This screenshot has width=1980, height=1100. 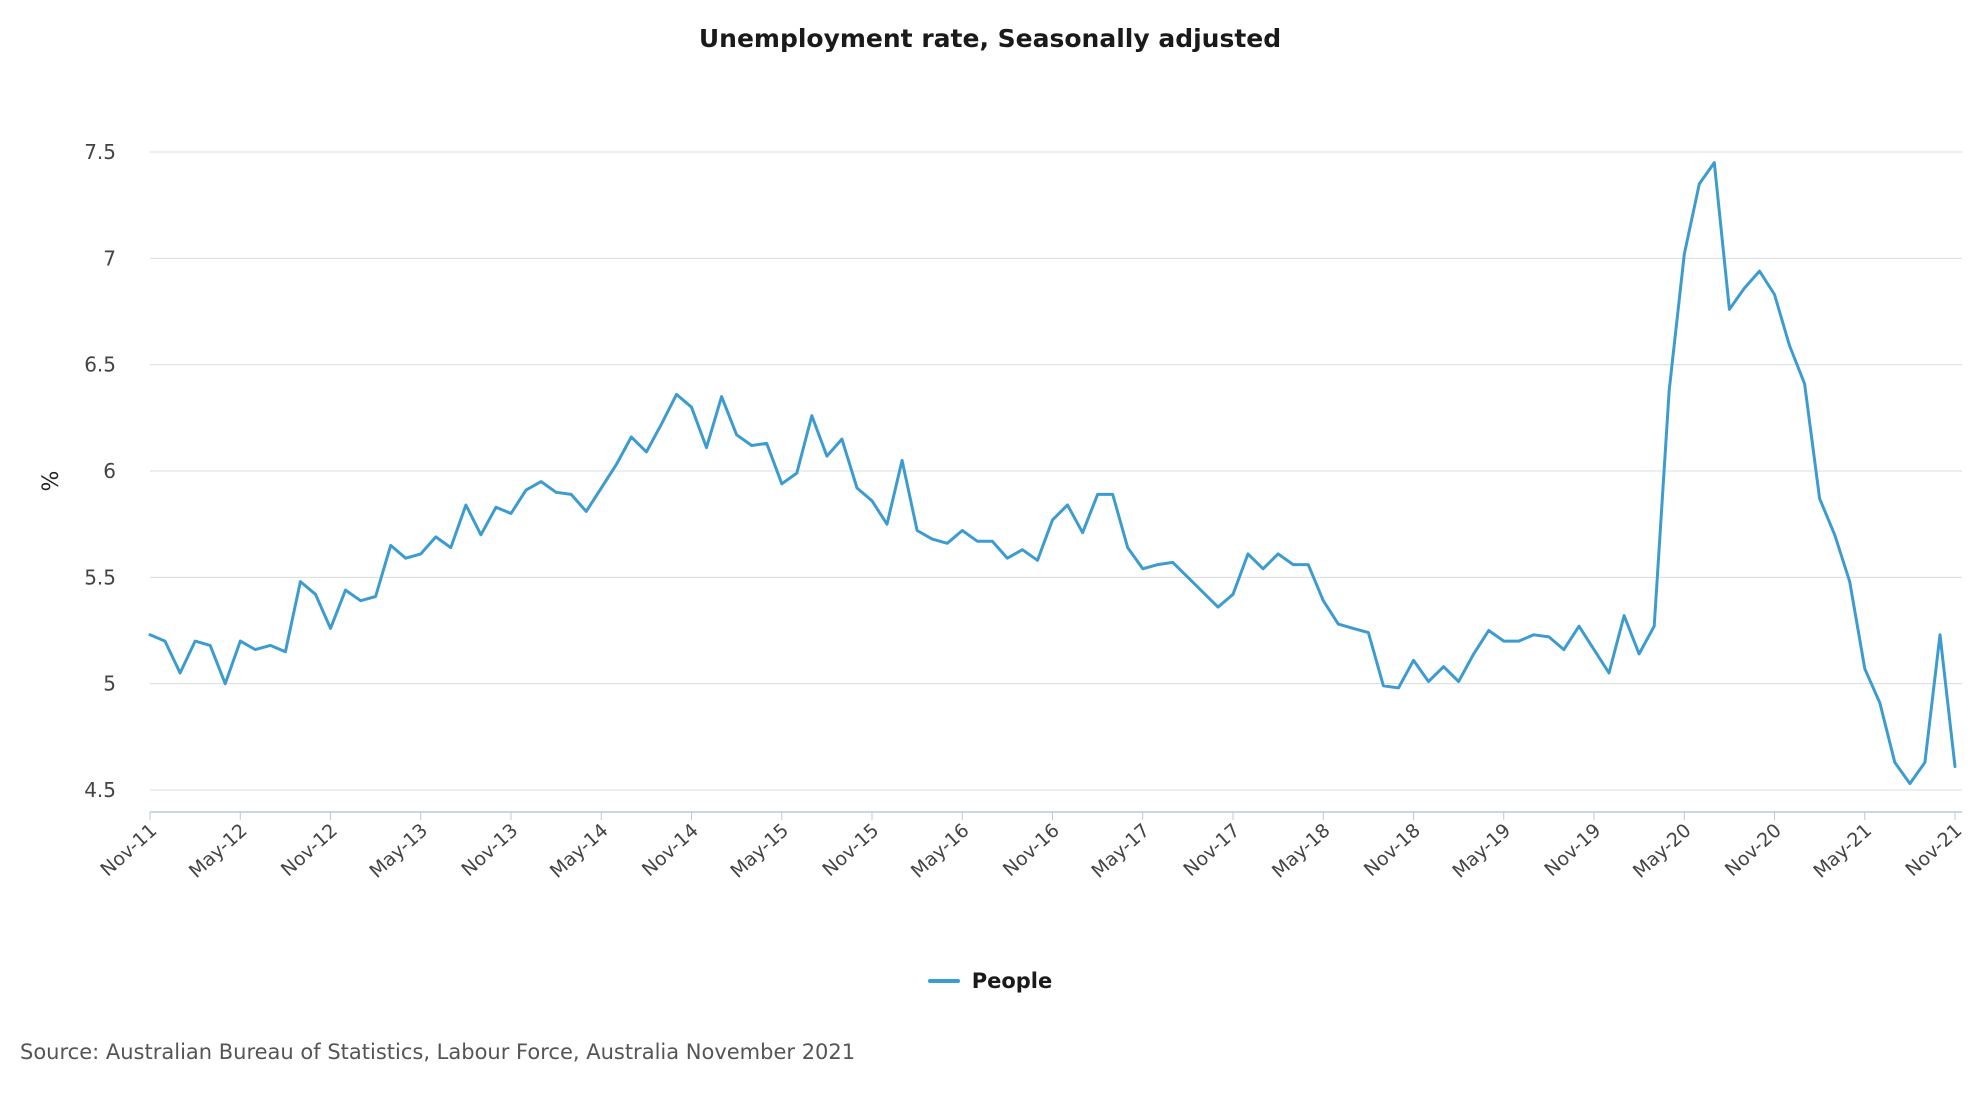 I want to click on legend: People, so click(x=990, y=980).